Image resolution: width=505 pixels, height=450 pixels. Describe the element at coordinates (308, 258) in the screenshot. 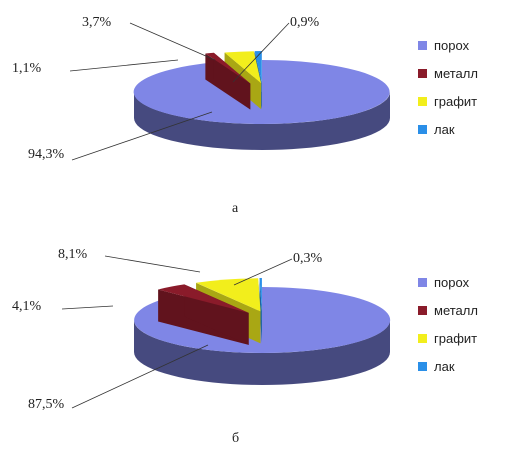

I see `data-label-lak: 0,3%` at that location.